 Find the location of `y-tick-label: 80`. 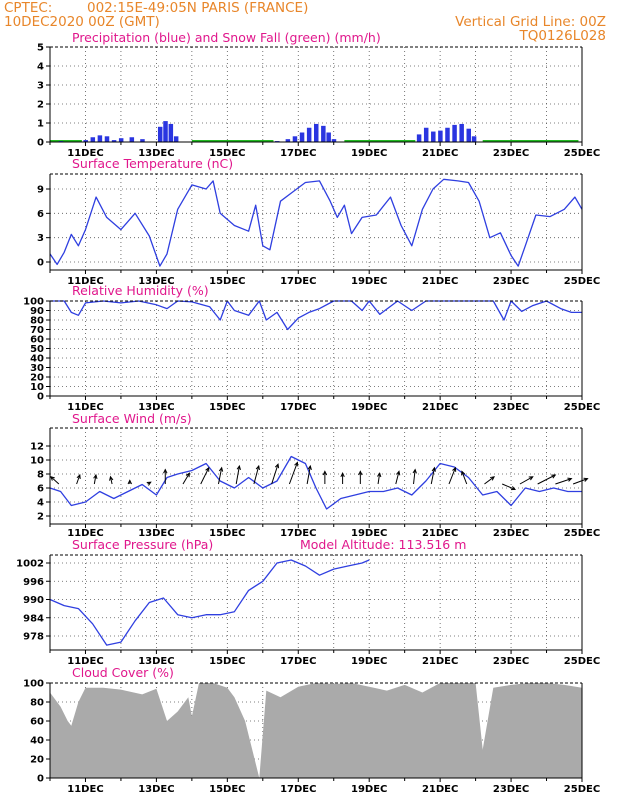

y-tick-label: 80 is located at coordinates (37, 321).